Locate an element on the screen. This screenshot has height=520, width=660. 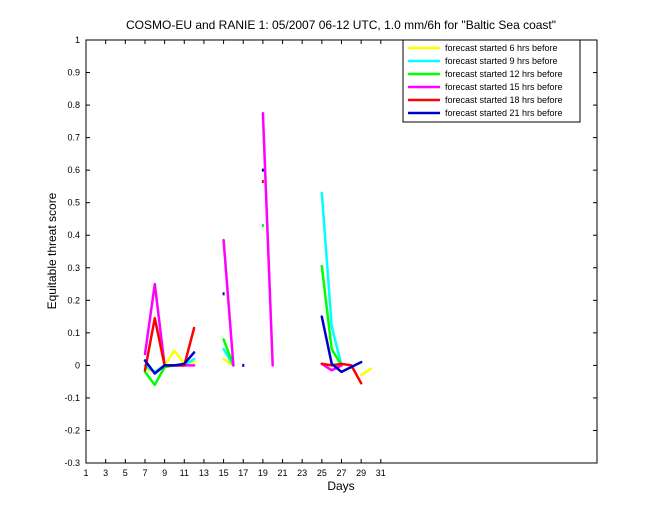
legend-entry: forecast started 6 hrs before is located at coordinates (501, 48).